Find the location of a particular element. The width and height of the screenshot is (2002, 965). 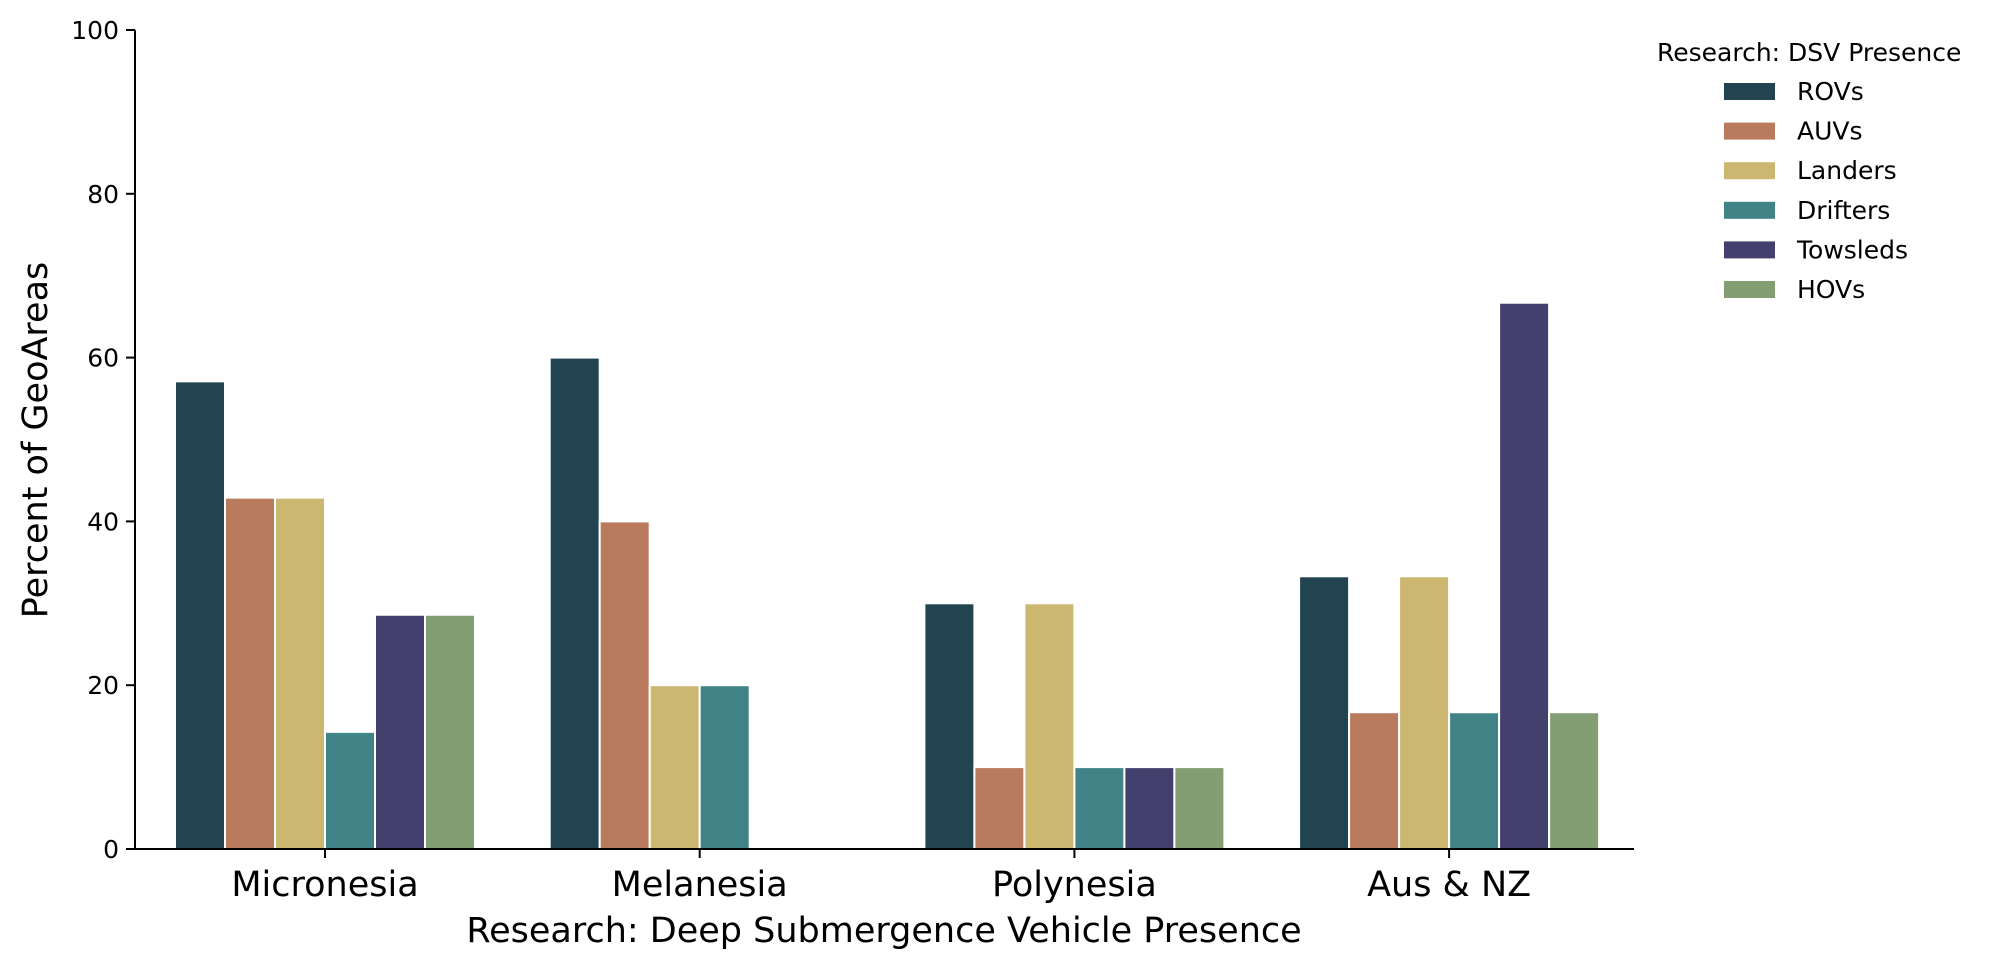

legend-swatch-landers is located at coordinates (1749, 171).